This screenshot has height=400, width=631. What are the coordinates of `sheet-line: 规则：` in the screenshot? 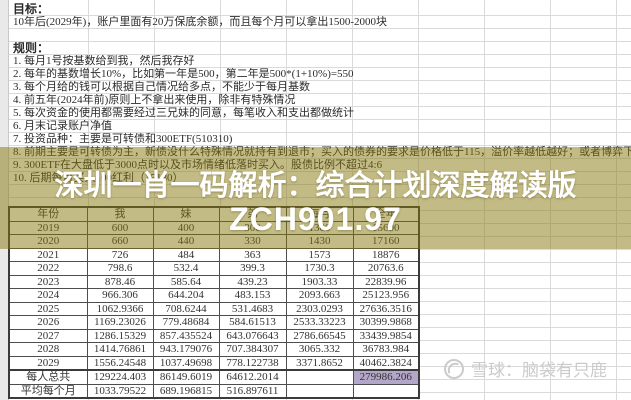 It's located at (31, 48).